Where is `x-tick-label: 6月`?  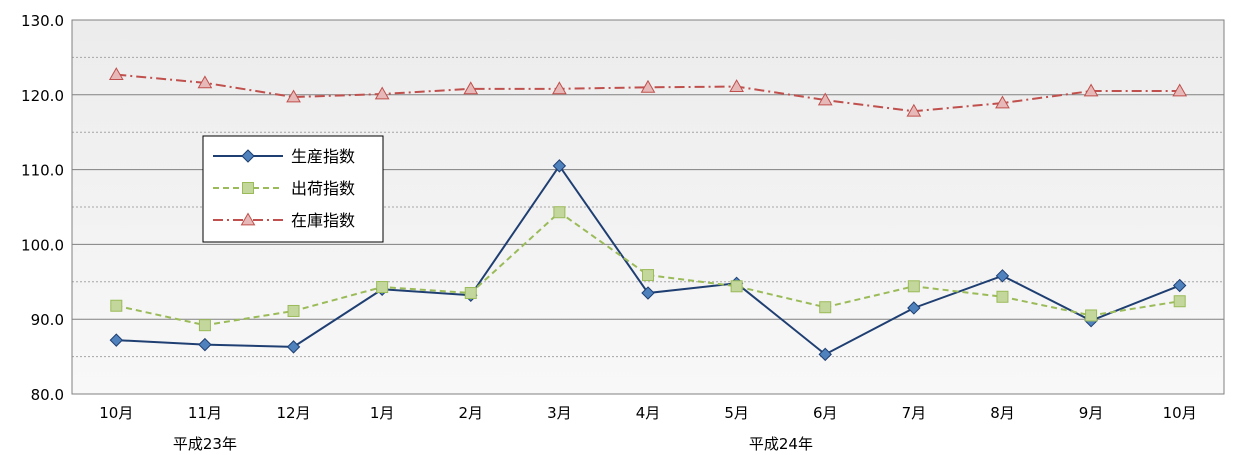
x-tick-label: 6月 is located at coordinates (825, 413).